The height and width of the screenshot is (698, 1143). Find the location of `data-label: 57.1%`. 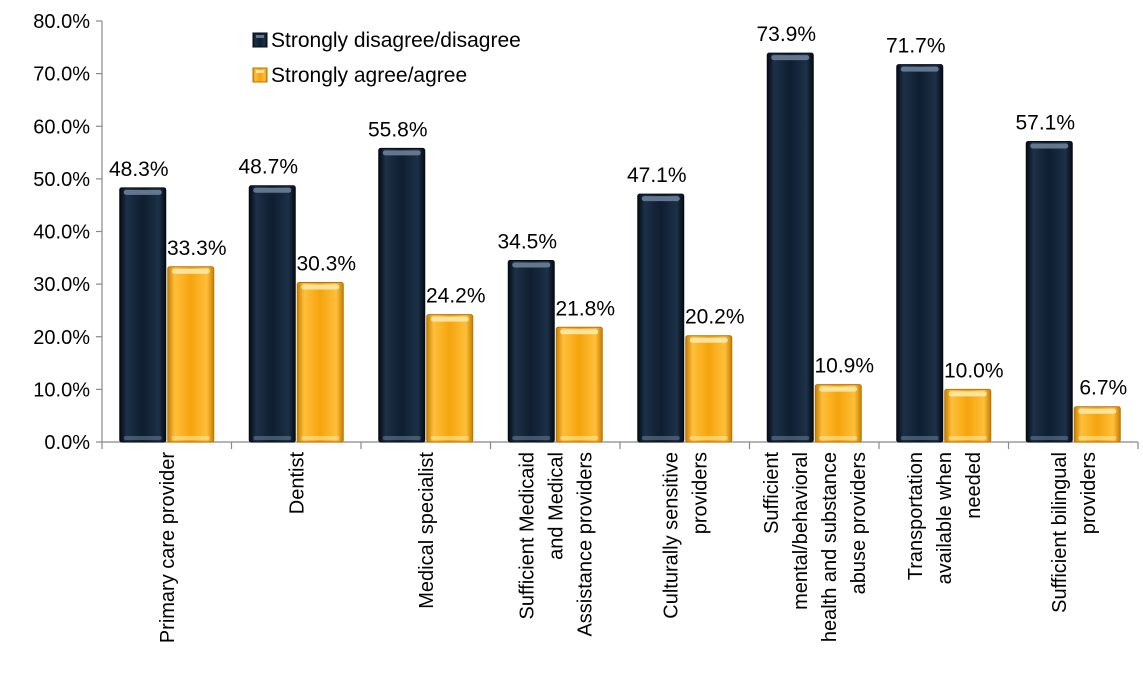

data-label: 57.1% is located at coordinates (1045, 123).